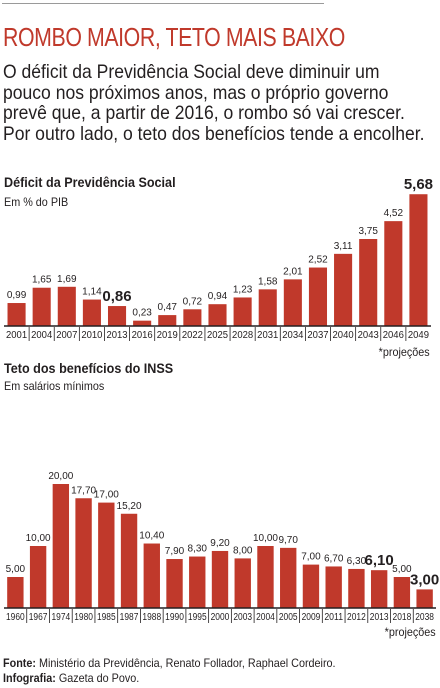 The width and height of the screenshot is (440, 688). What do you see at coordinates (368, 231) in the screenshot?
I see `bar-value-label: 3,75` at bounding box center [368, 231].